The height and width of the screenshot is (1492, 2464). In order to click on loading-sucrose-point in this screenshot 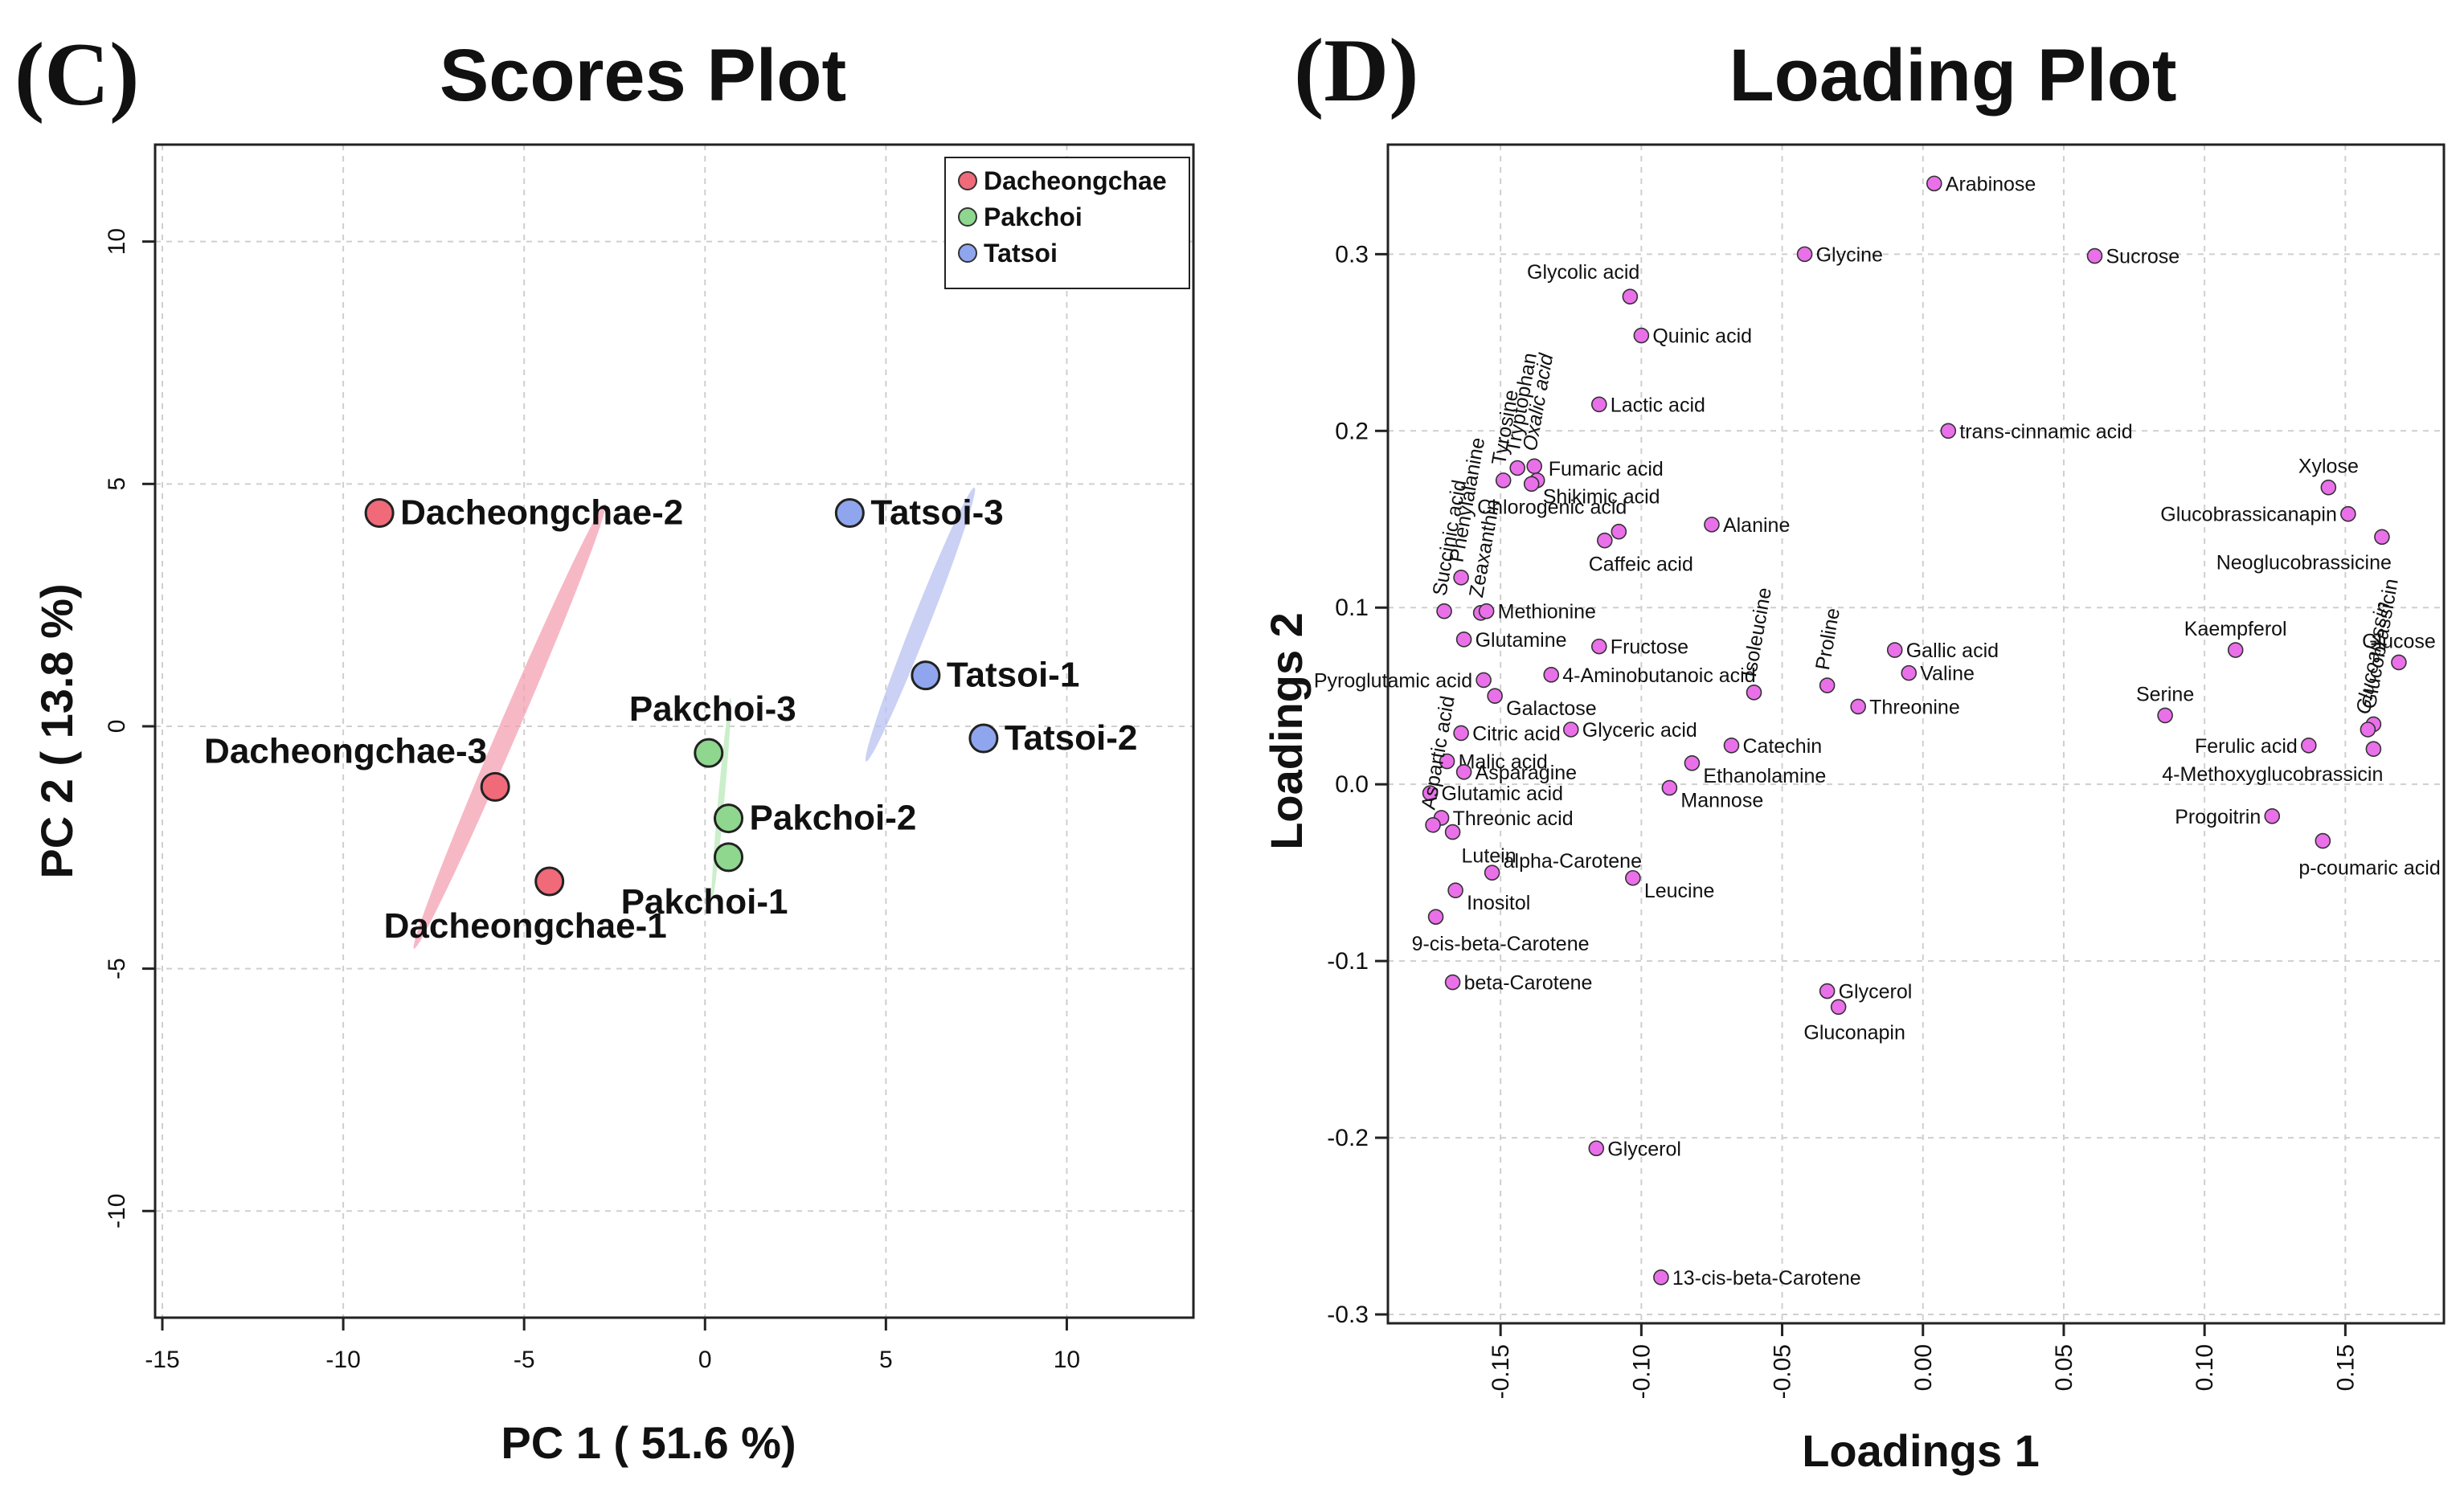, I will do `click(2094, 255)`.